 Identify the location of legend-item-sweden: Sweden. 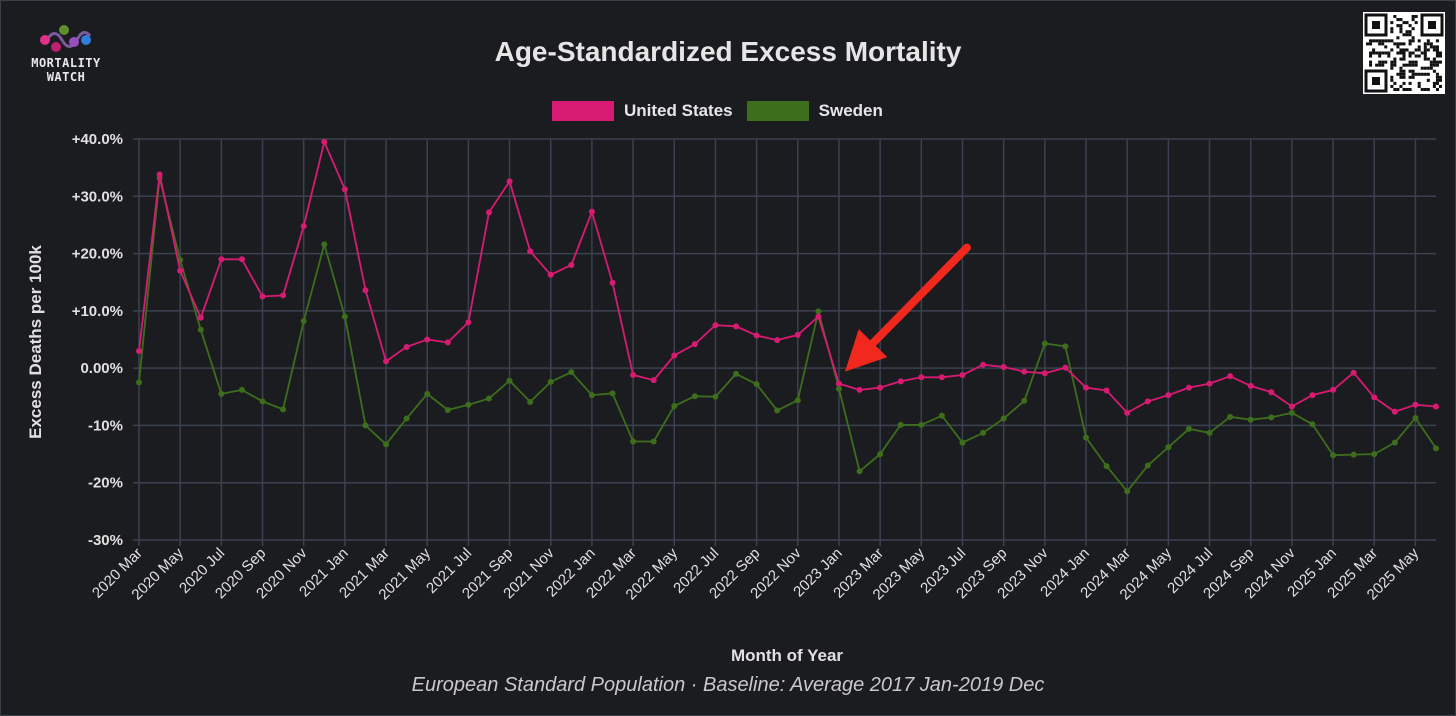
(814, 111).